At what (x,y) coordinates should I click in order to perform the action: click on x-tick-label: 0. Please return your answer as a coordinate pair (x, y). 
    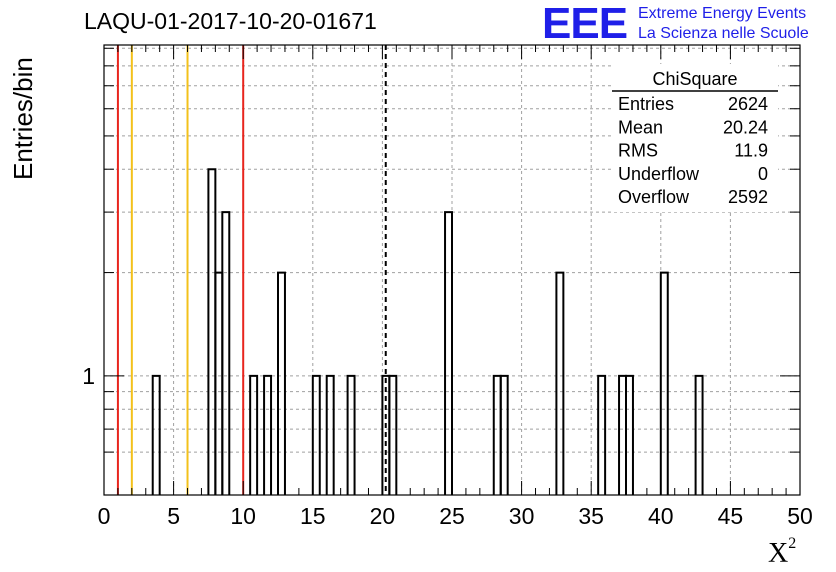
    Looking at the image, I should click on (104, 516).